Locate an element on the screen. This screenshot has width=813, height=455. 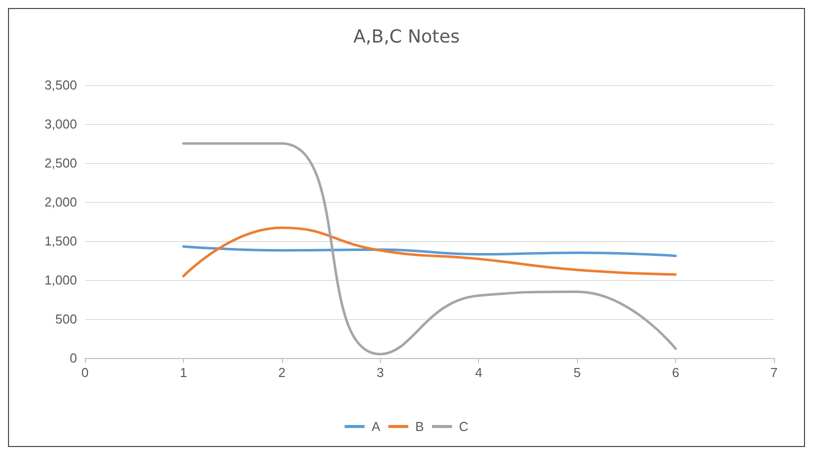
x-tick-label: 2 is located at coordinates (282, 372).